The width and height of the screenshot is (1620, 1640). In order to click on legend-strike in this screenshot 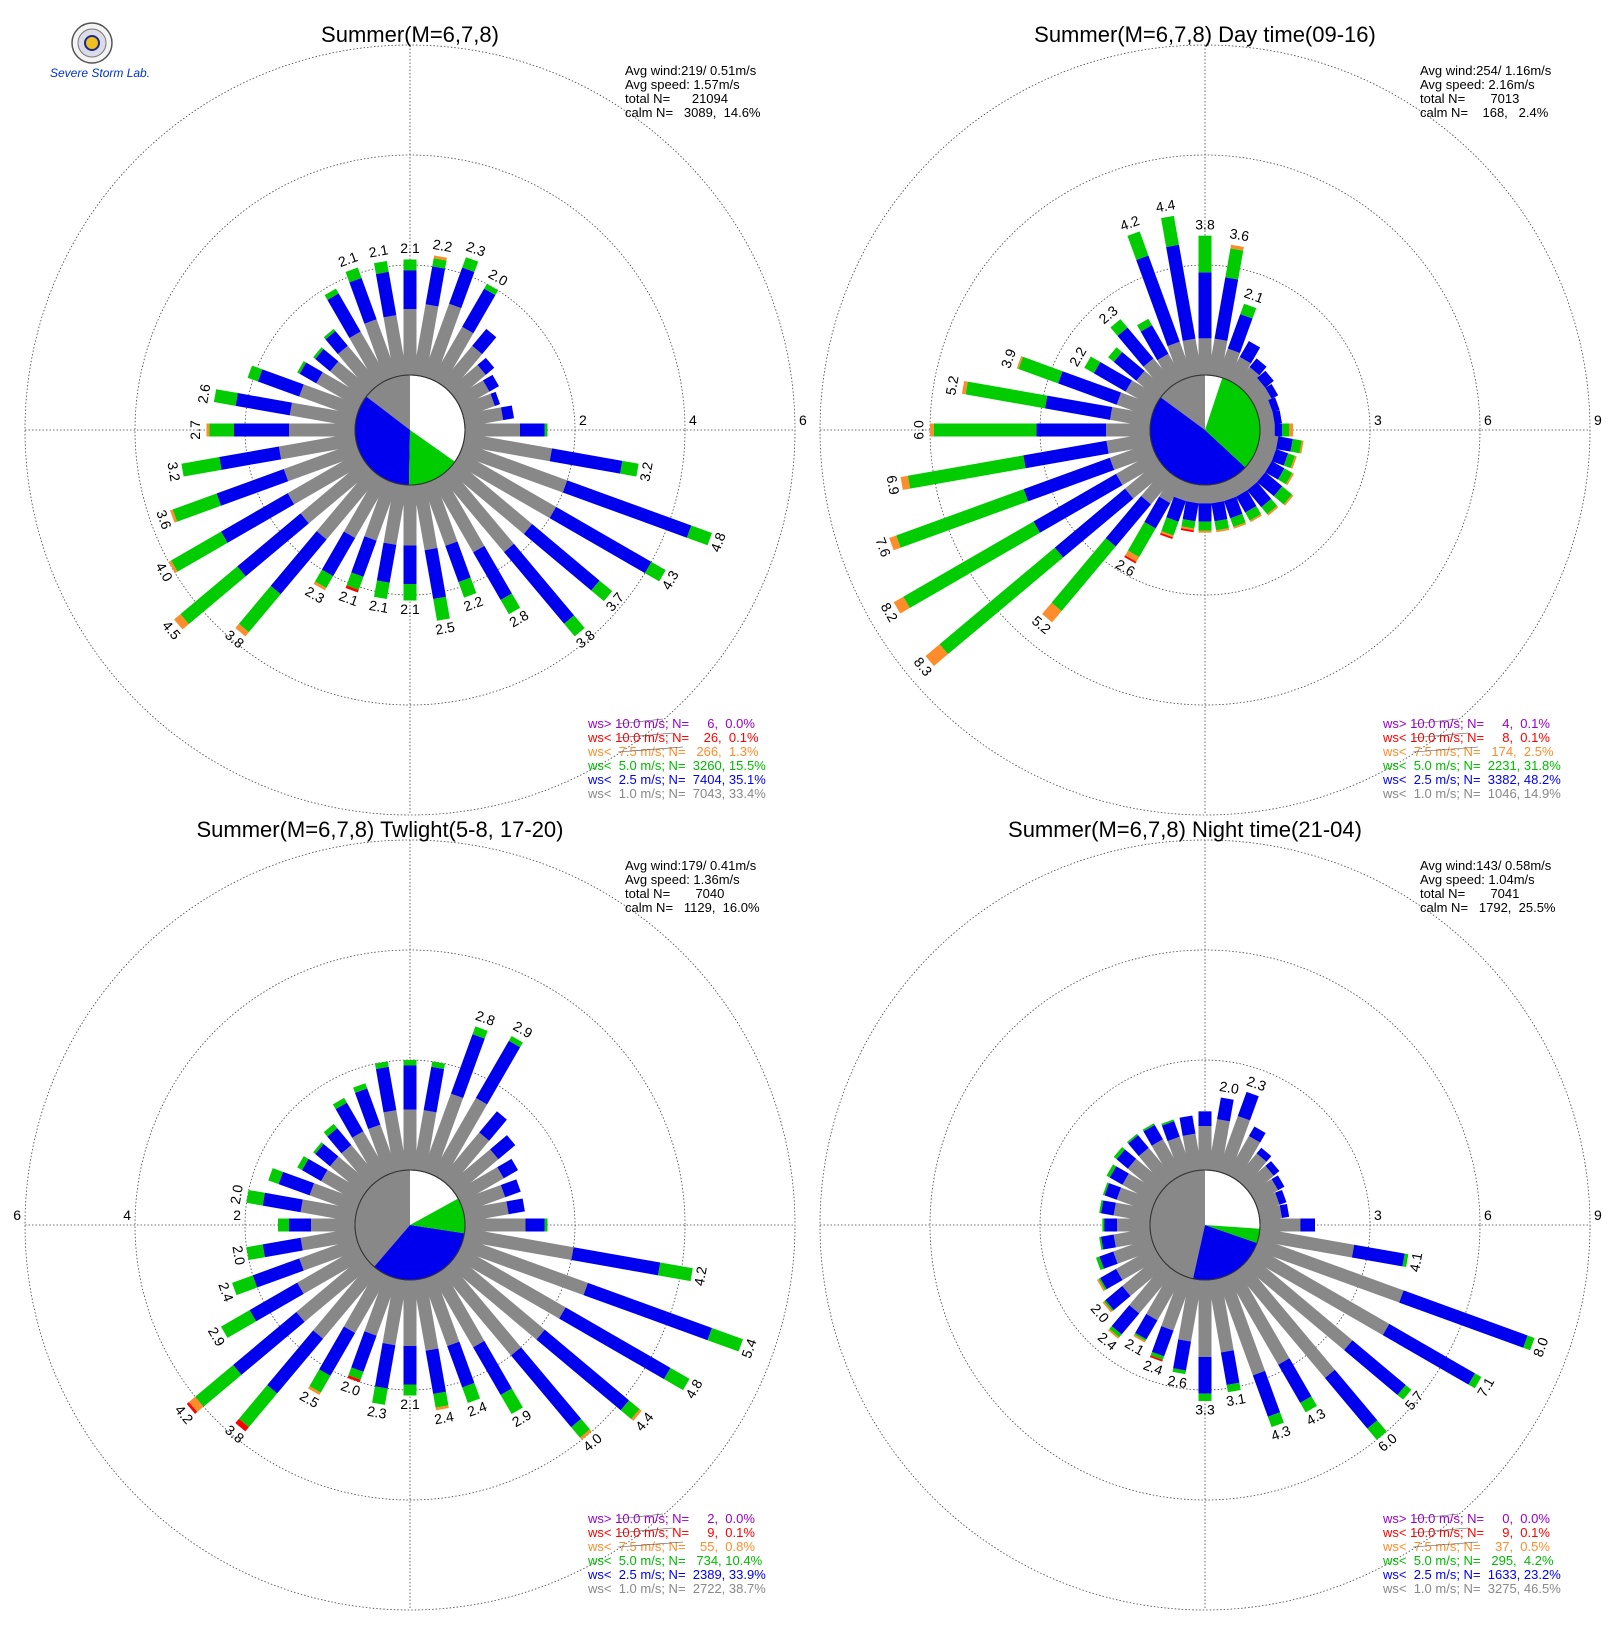, I will do `click(640, 721)`.